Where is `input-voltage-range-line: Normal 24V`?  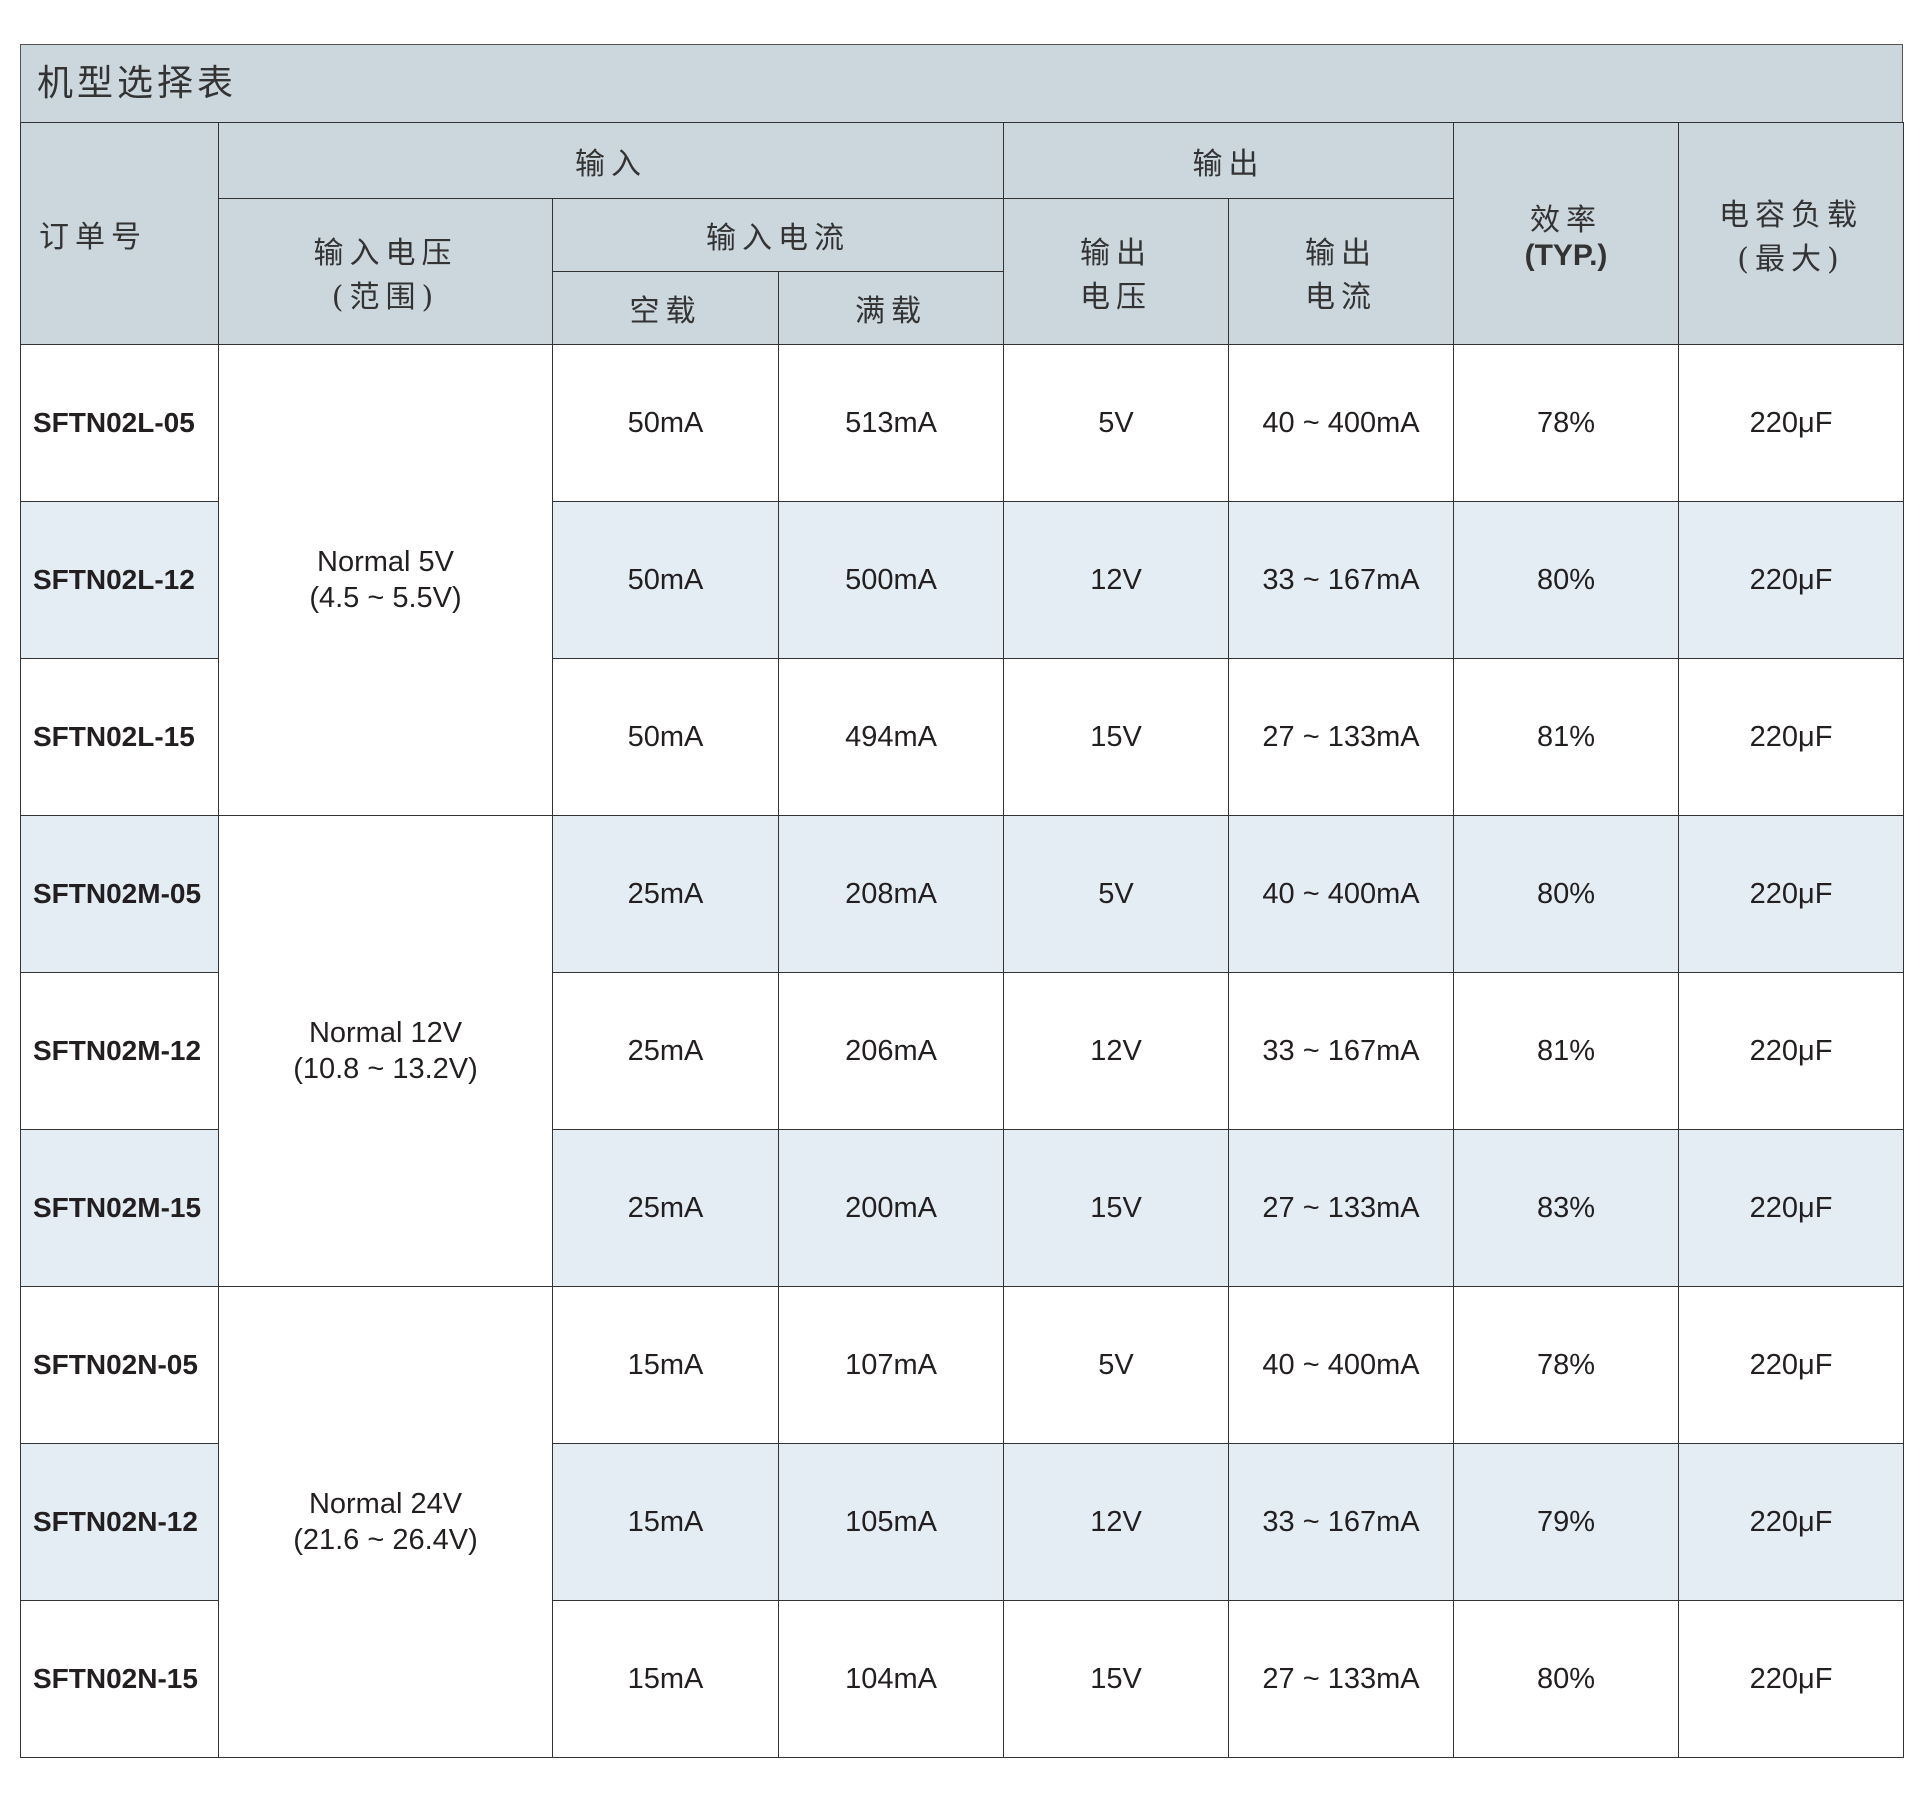
input-voltage-range-line: Normal 24V is located at coordinates (385, 1504).